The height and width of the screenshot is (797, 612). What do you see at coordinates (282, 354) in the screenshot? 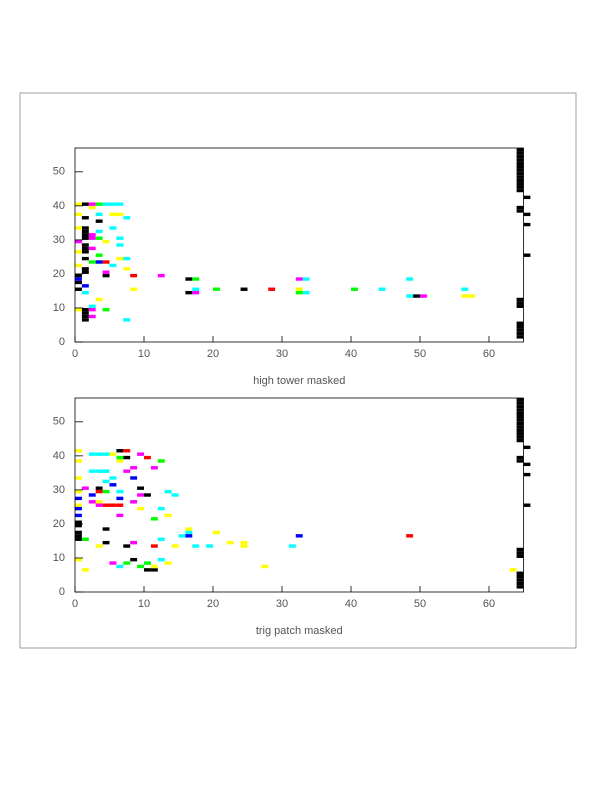
I see `x-tick-label: 30` at bounding box center [282, 354].